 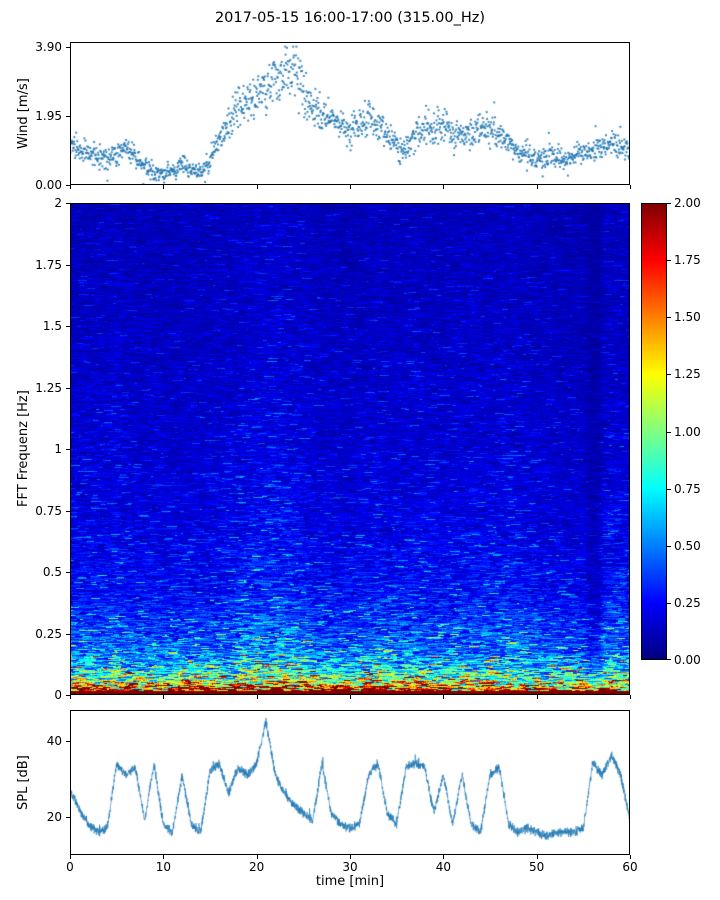 What do you see at coordinates (48, 116) in the screenshot?
I see `y-tick-label: 1.95` at bounding box center [48, 116].